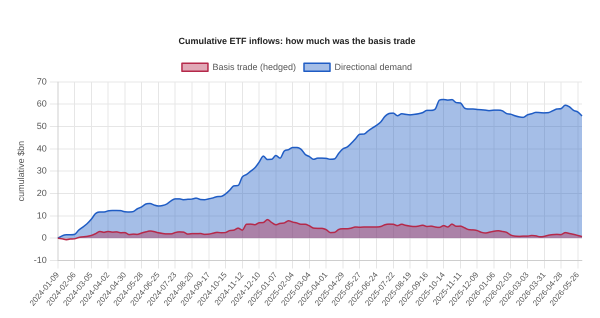 The image size is (600, 318). What do you see at coordinates (297, 41) in the screenshot?
I see `chart-title: Cumulative ETF inflows: how much was the basis trade` at bounding box center [297, 41].